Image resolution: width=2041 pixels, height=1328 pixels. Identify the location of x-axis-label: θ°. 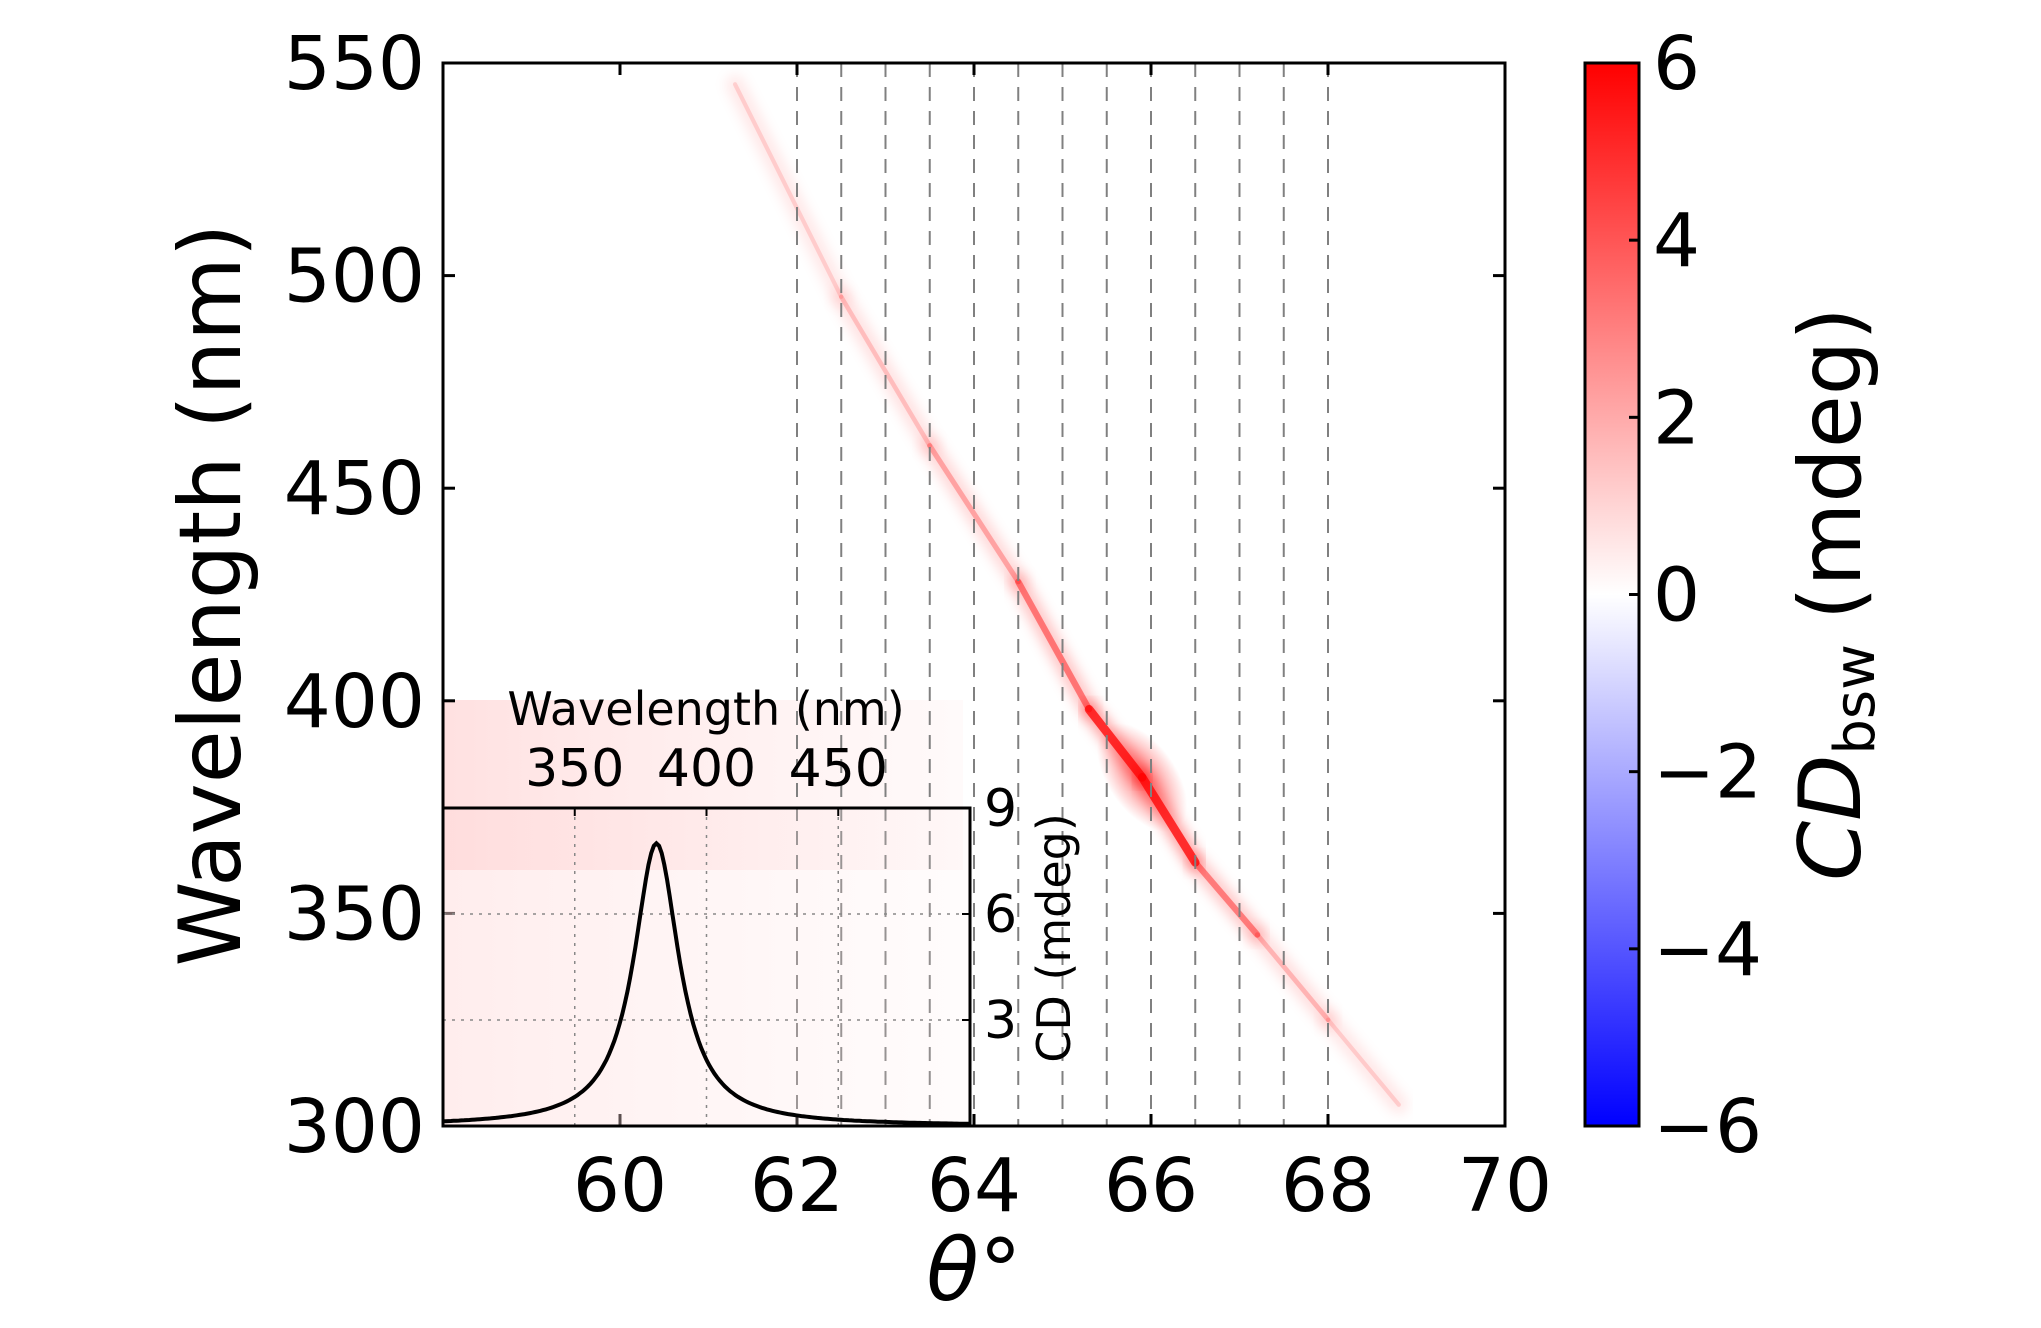
(974, 1271).